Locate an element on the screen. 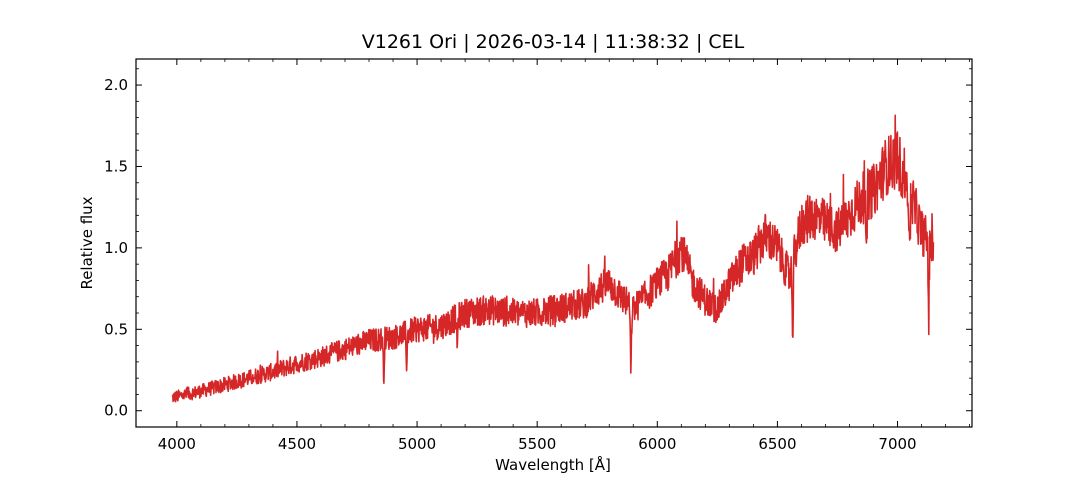 Image resolution: width=1080 pixels, height=480 pixels. x-tick-label: 6000 is located at coordinates (657, 444).